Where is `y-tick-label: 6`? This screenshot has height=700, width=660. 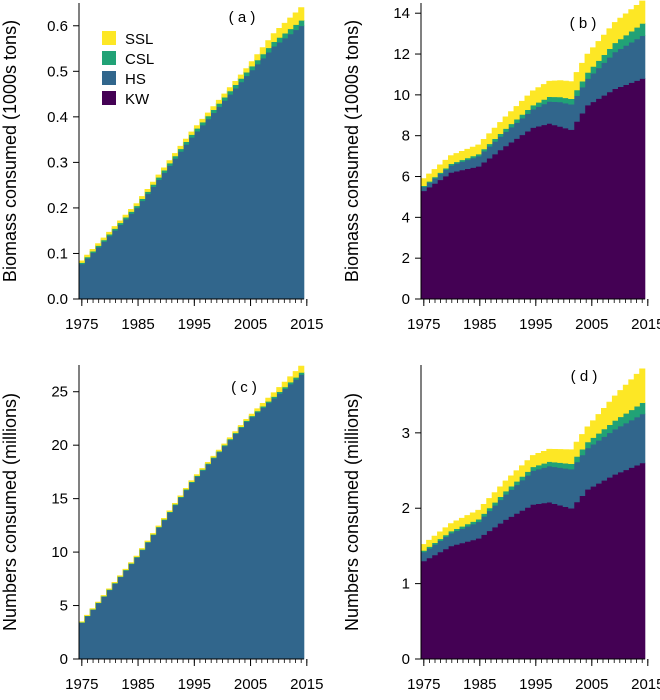
y-tick-label: 6 is located at coordinates (406, 177).